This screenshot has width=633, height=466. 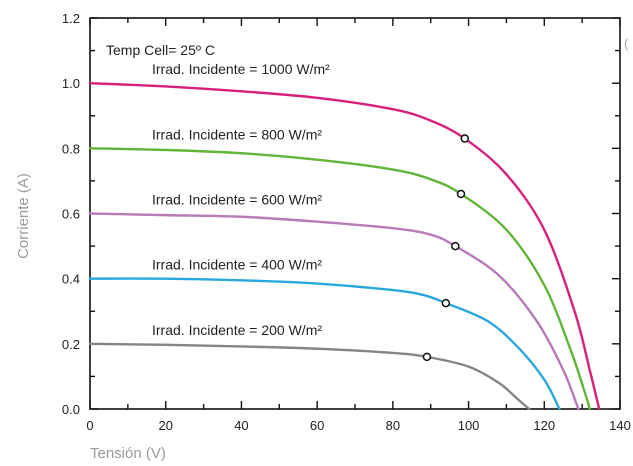 I want to click on y-tick-label: 1.0, so click(x=71, y=83).